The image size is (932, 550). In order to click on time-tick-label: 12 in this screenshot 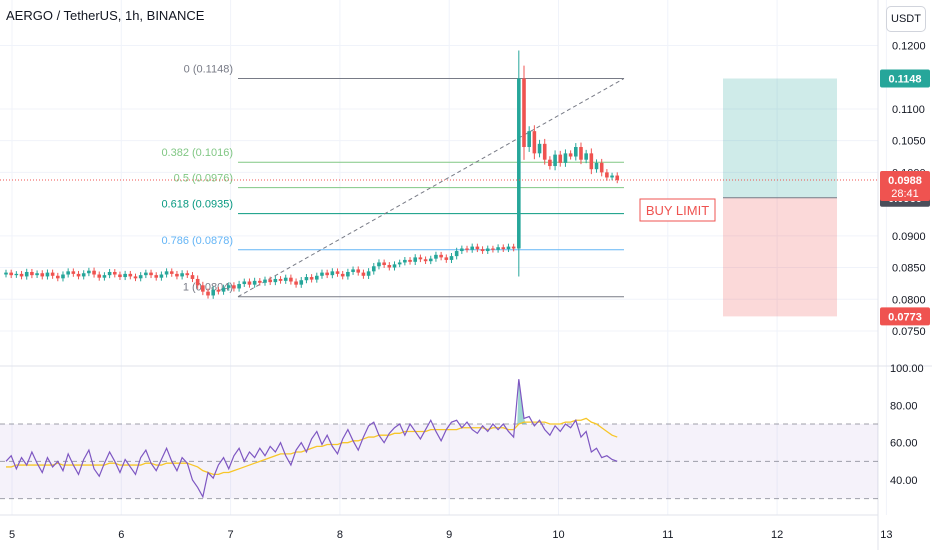, I will do `click(777, 535)`.